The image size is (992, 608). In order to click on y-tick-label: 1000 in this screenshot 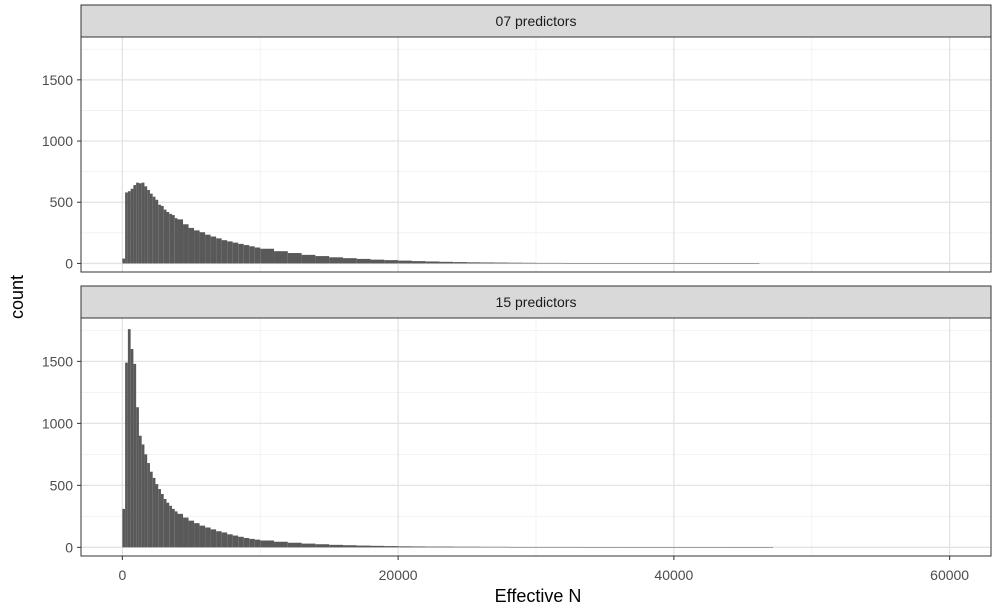, I will do `click(57, 141)`.